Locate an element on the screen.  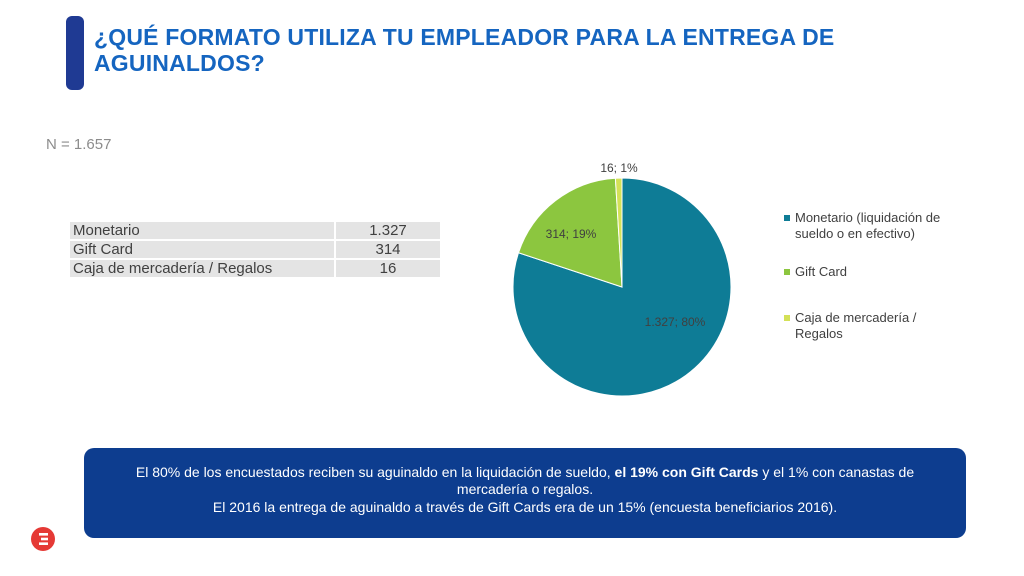
table-cell-value: 1.327 is located at coordinates (388, 230).